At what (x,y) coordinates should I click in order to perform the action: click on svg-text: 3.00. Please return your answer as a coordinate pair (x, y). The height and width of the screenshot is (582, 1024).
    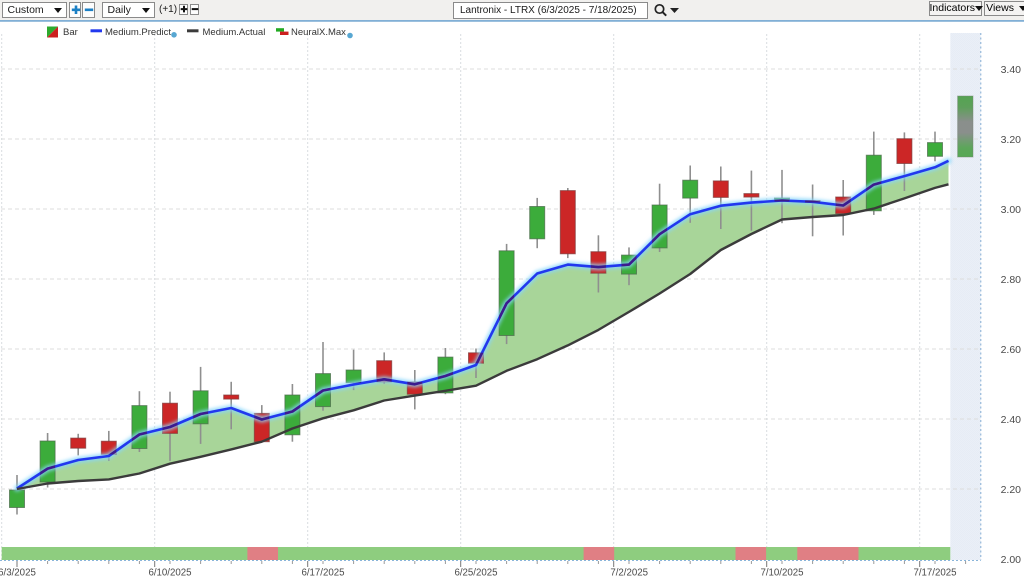
    Looking at the image, I should click on (1011, 210).